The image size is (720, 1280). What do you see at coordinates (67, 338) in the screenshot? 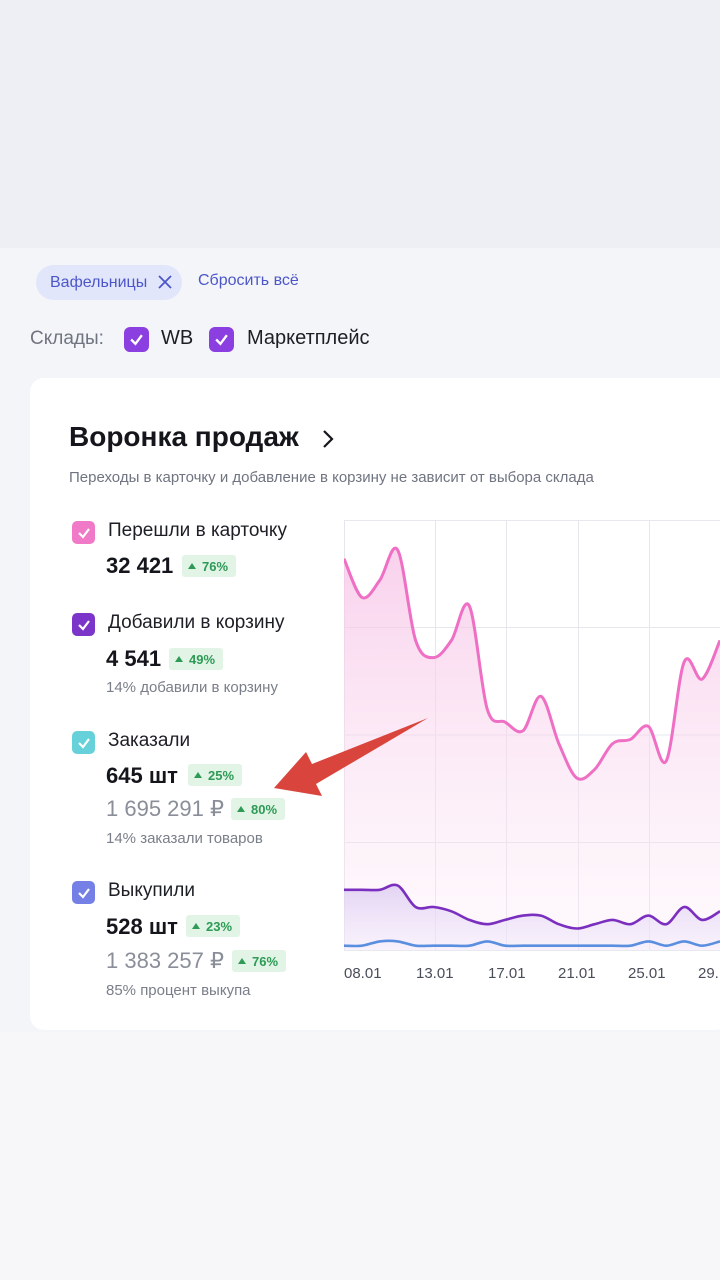
I see `warehouses-label: Склады:` at bounding box center [67, 338].